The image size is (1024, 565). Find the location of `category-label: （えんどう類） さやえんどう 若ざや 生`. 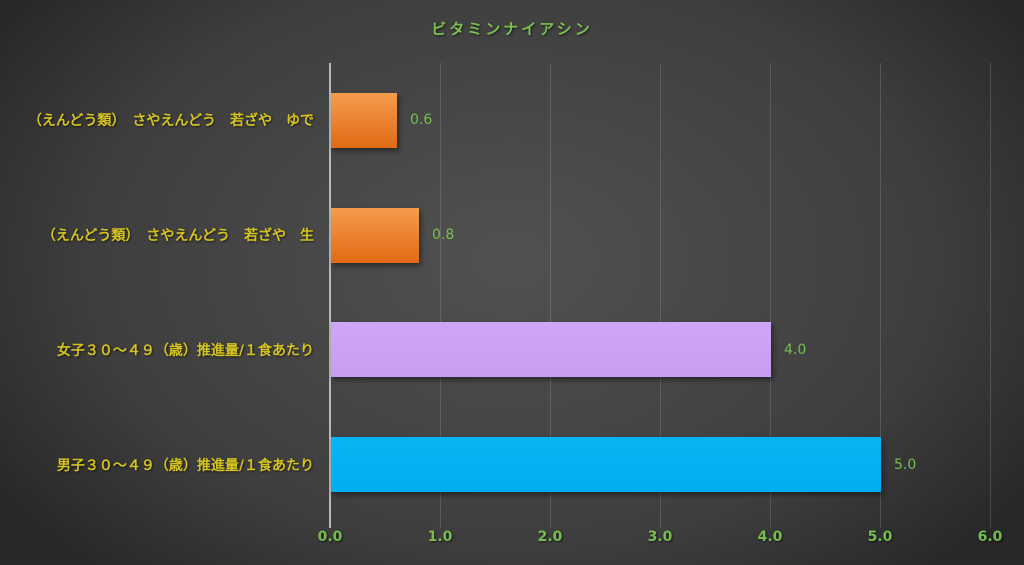

category-label: （えんどう類） さやえんどう 若ざや 生 is located at coordinates (177, 236).